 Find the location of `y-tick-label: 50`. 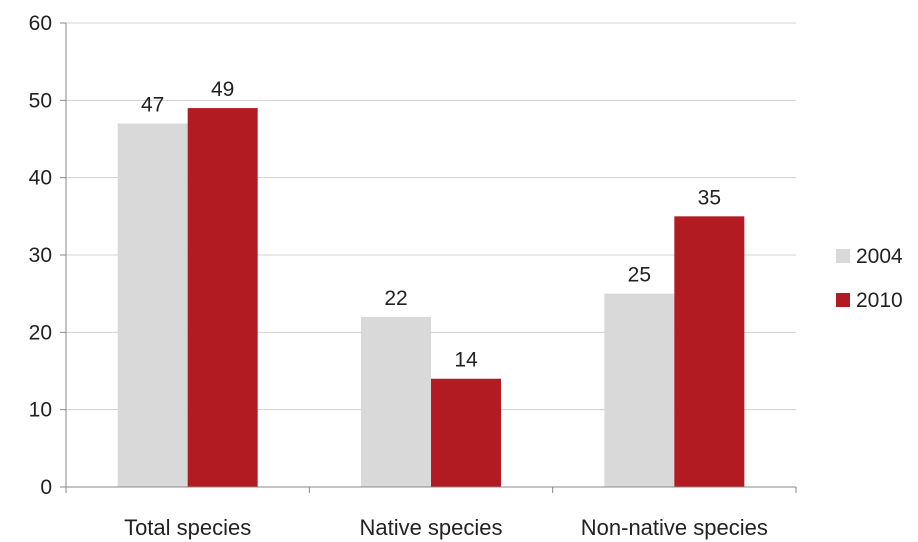

y-tick-label: 50 is located at coordinates (40, 100).